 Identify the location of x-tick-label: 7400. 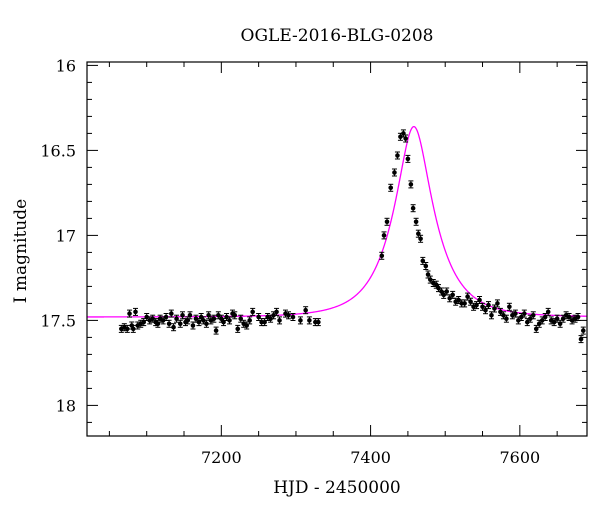
(370, 457).